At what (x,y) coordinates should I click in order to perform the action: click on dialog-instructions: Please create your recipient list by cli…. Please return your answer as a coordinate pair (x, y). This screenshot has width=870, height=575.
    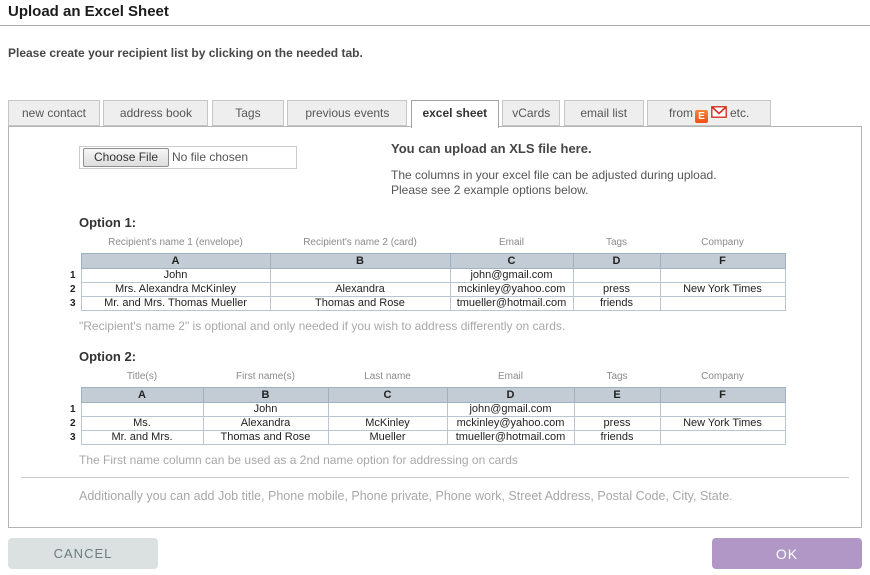
    Looking at the image, I should click on (185, 53).